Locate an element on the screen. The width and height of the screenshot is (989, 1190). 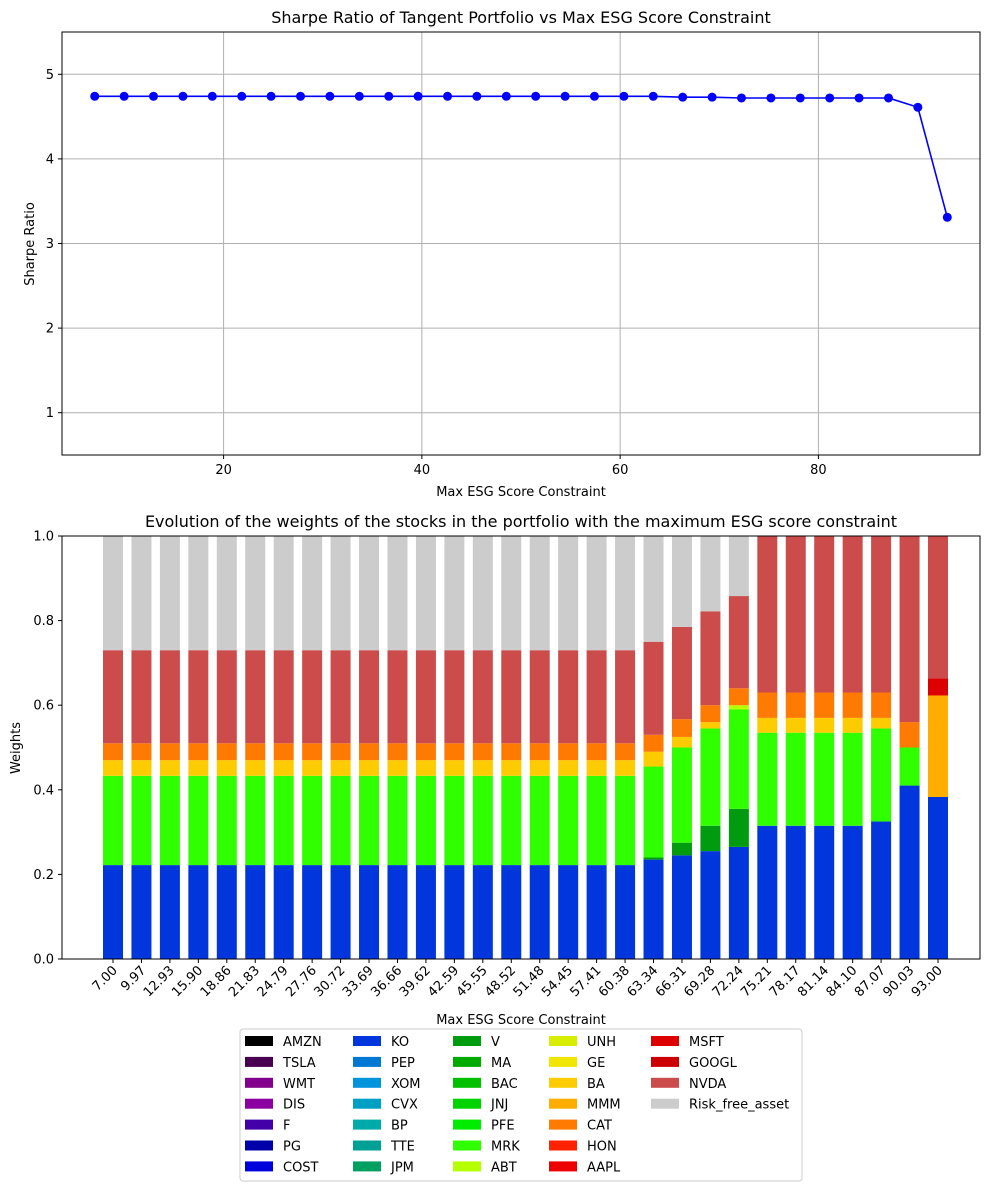
chart2-y-tick-label: 0.4 is located at coordinates (43, 790).